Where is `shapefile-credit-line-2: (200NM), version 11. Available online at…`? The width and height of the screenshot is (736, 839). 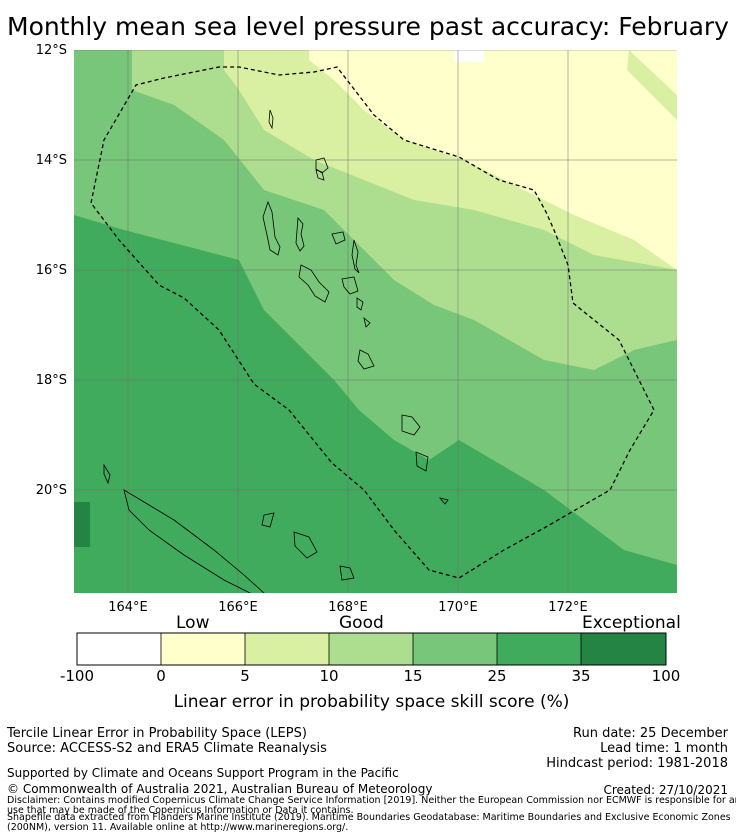
shapefile-credit-line-2: (200NM), version 11. Available online at… is located at coordinates (178, 827).